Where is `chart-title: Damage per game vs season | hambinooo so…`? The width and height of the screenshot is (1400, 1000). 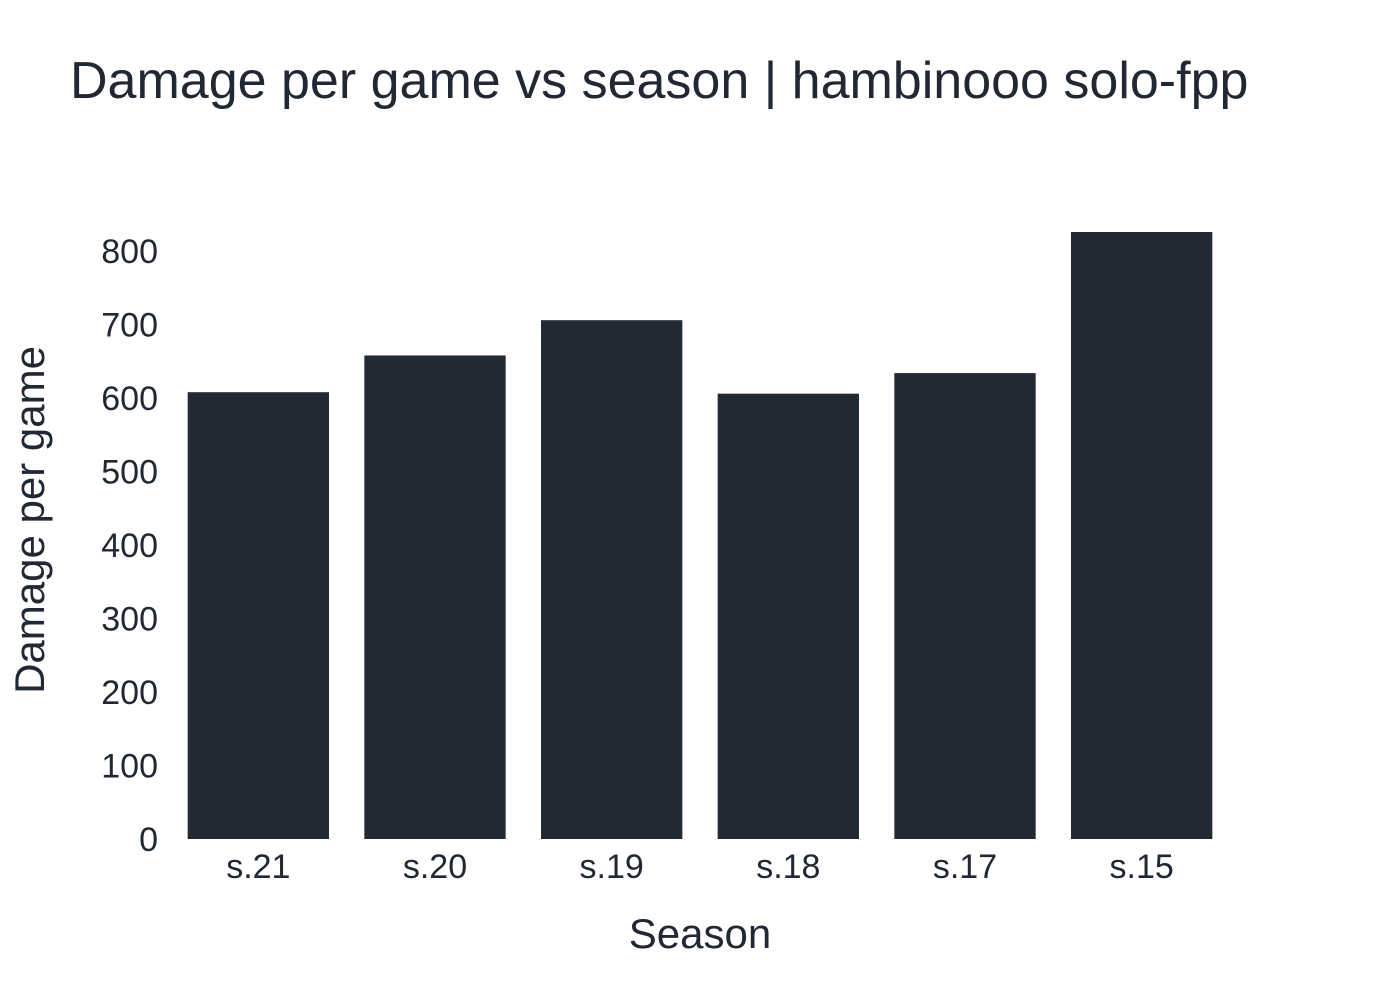 chart-title: Damage per game vs season | hambinooo so… is located at coordinates (659, 81).